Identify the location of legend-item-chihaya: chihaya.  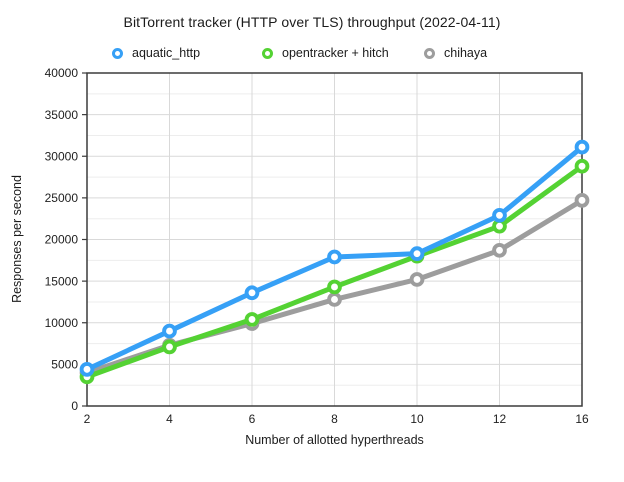
(455, 53).